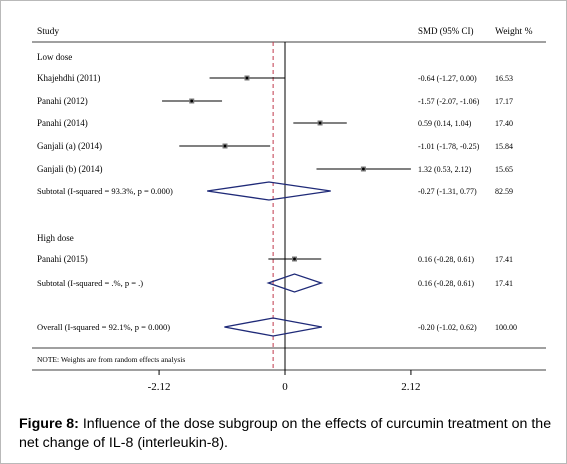  I want to click on ci-text-4: 1.32 (0.53, 2.12), so click(445, 169).